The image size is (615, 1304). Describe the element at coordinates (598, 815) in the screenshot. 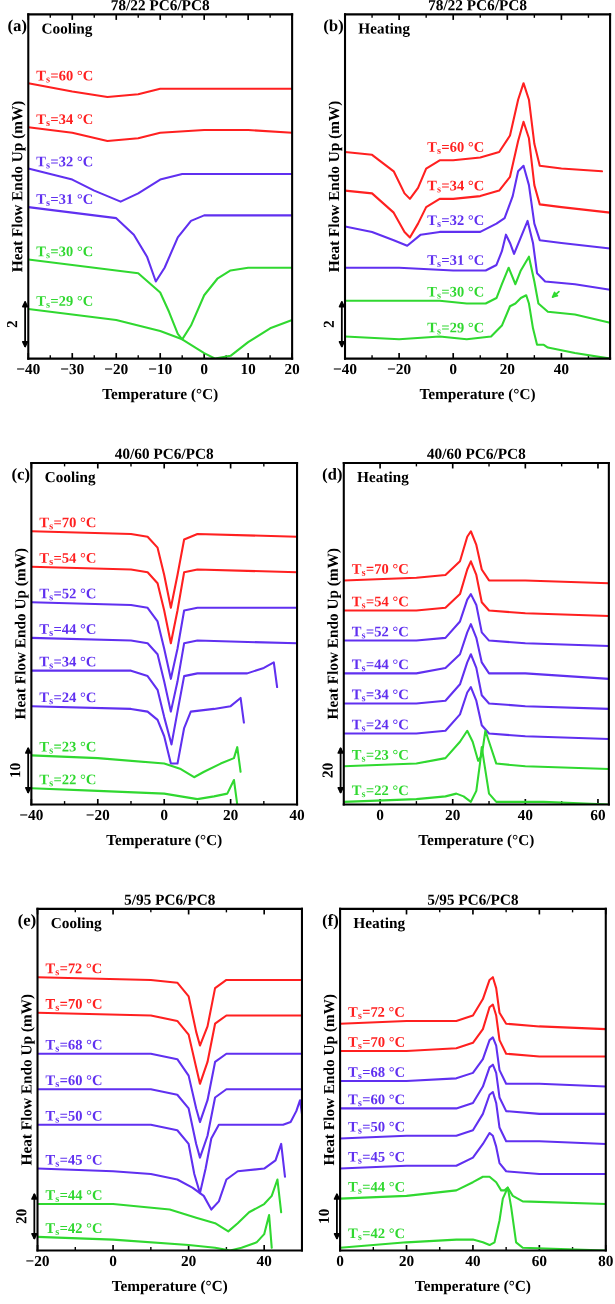

I see `x-tick-label: 60` at that location.